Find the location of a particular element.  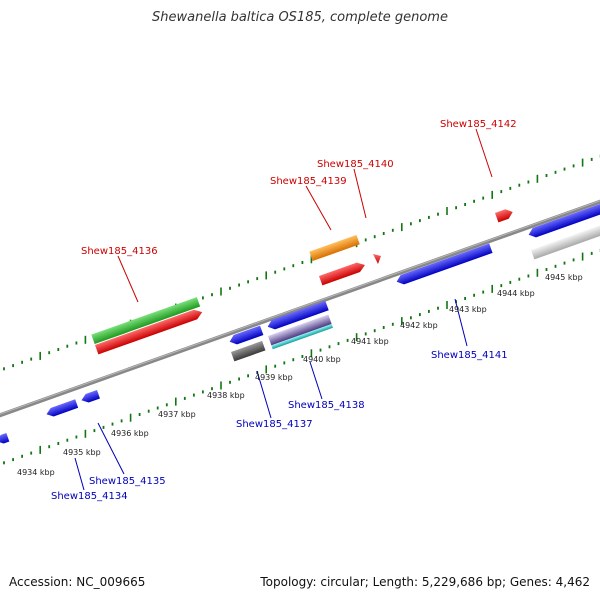

gene-label-4137: Shew185_4137 is located at coordinates (274, 424).